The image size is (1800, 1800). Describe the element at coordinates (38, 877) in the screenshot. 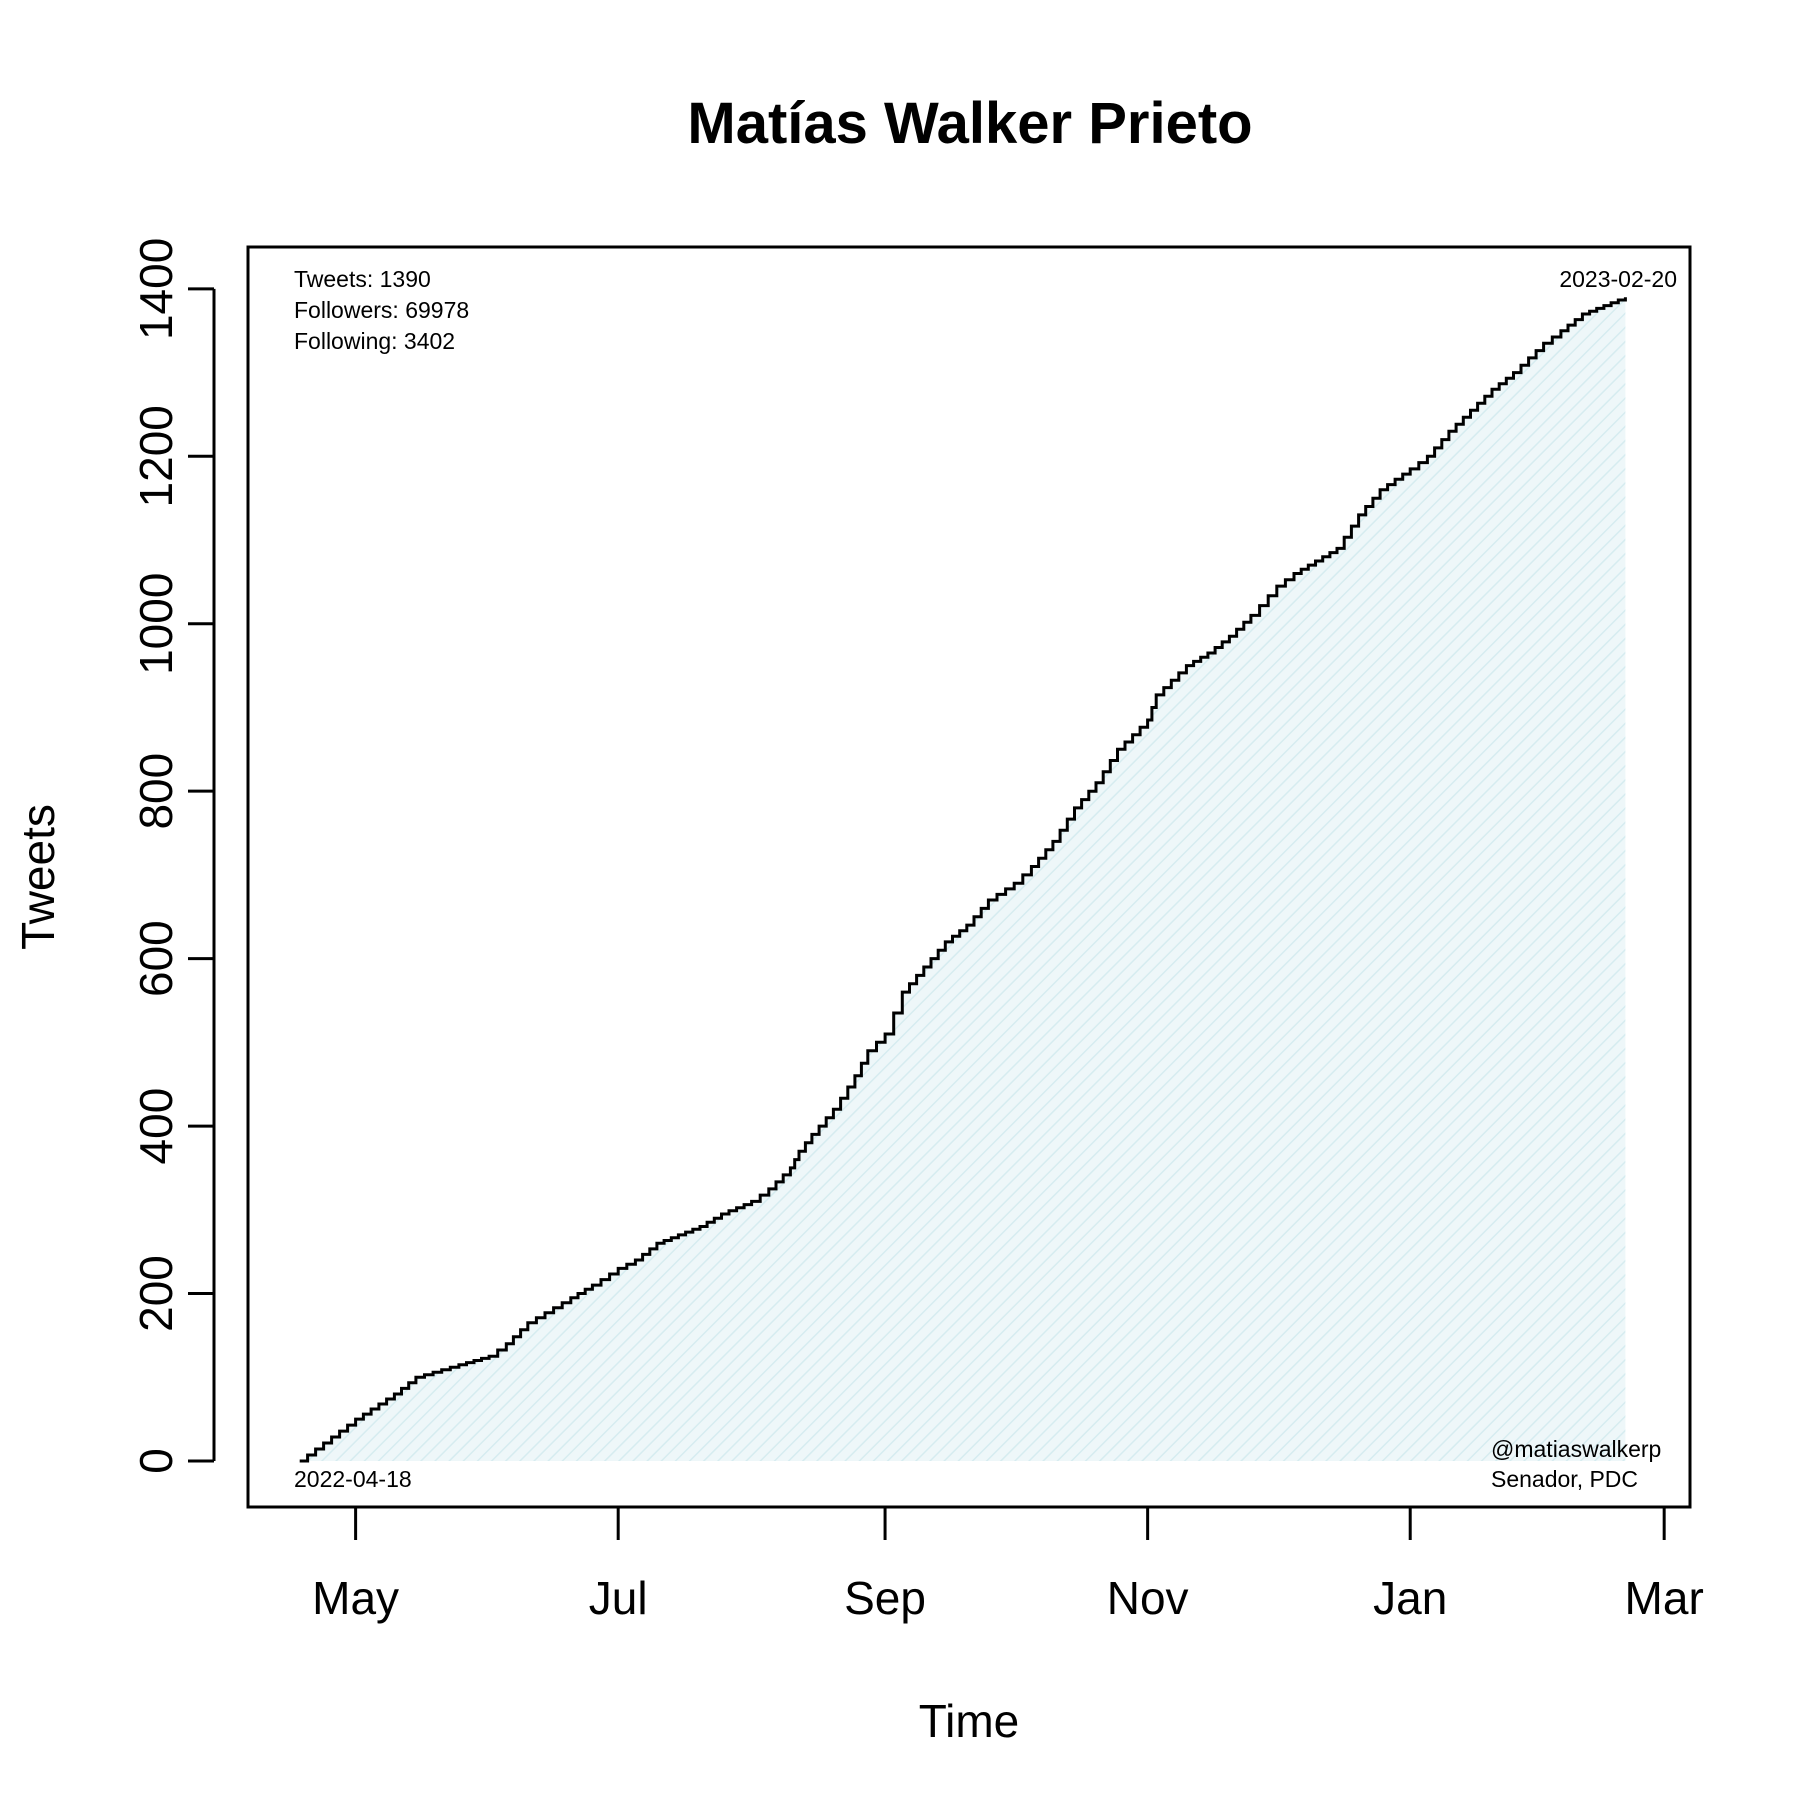

I see `y-axis-label: Tweets` at that location.